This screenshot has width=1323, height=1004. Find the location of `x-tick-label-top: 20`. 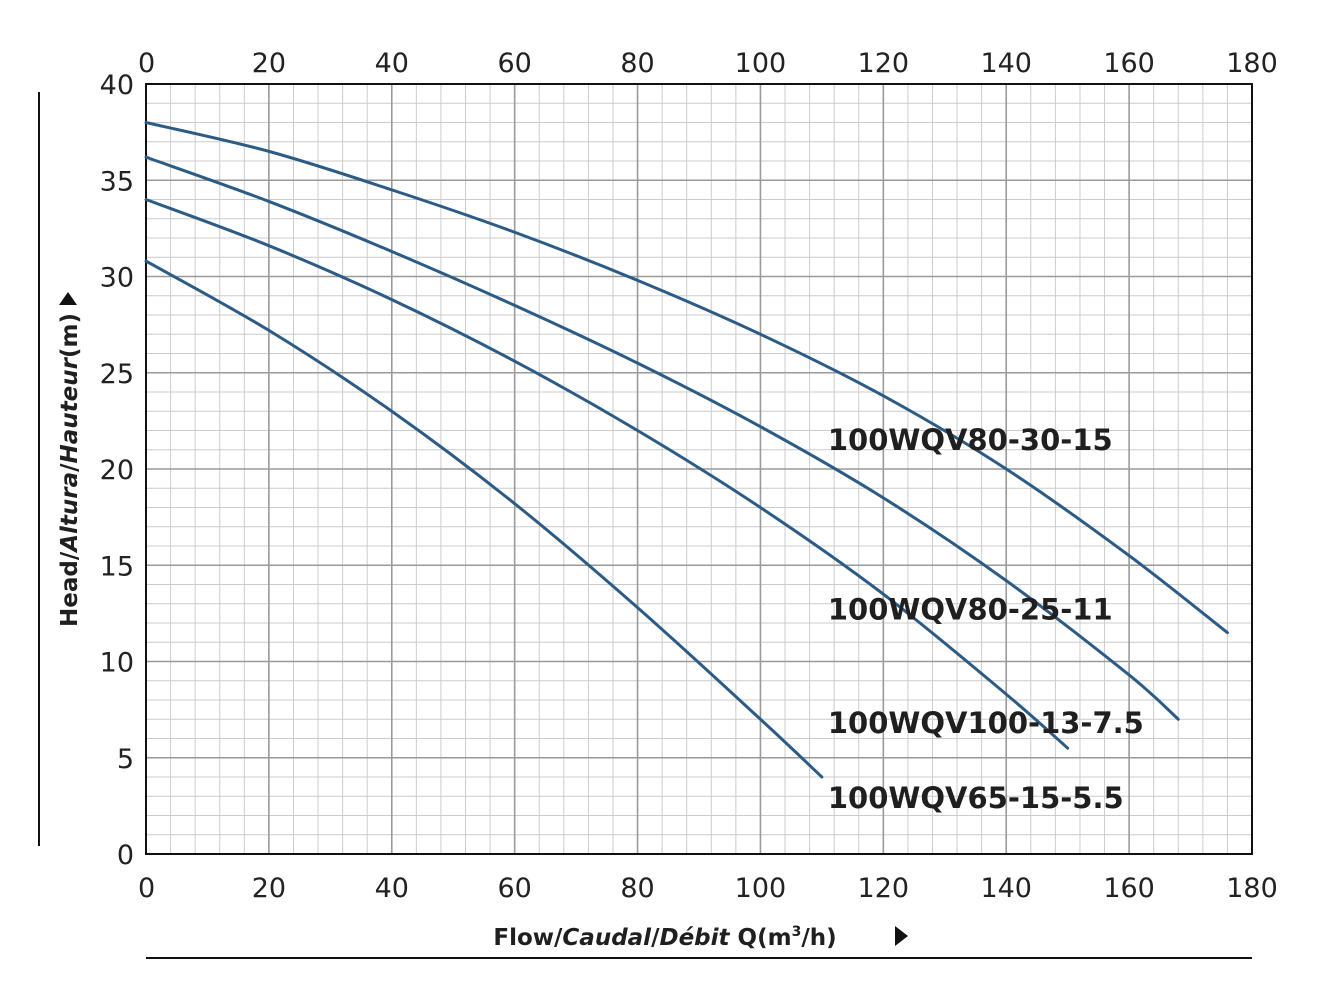

x-tick-label-top: 20 is located at coordinates (269, 63).